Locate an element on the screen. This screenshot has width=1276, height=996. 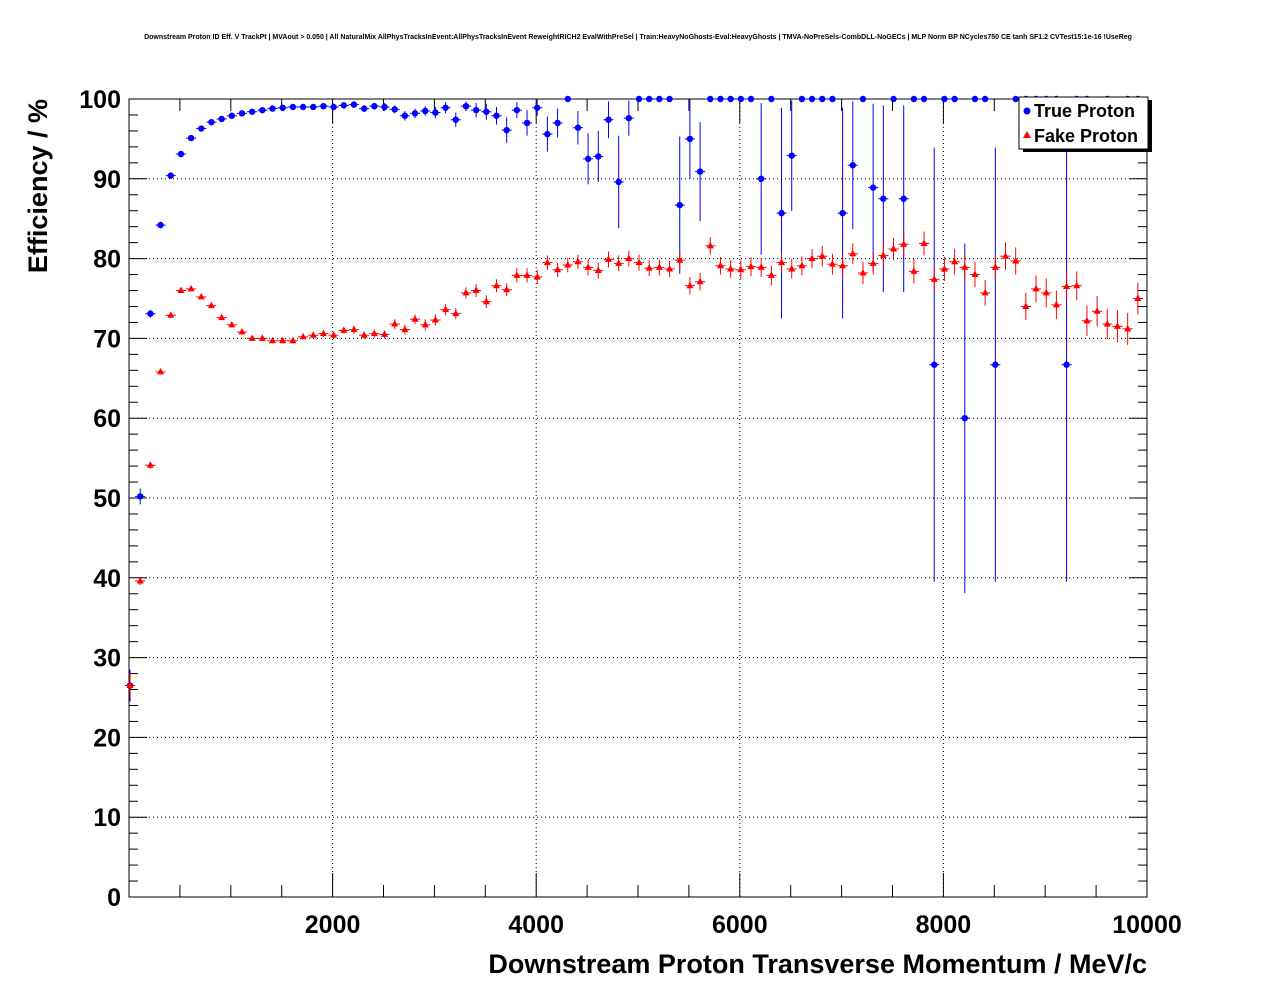
y-tick-label: 0 is located at coordinates (114, 898).